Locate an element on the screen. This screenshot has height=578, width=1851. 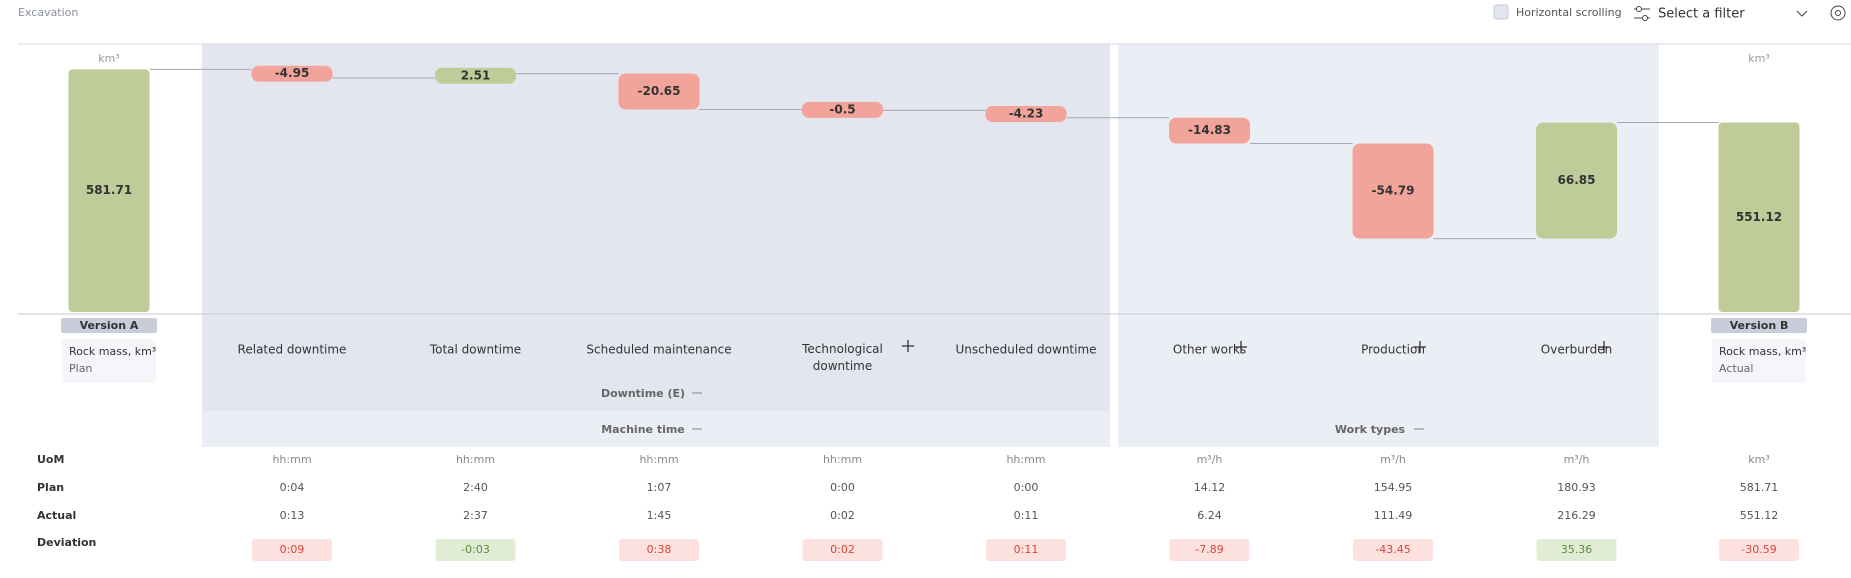
version-tag: Version A is located at coordinates (109, 325).